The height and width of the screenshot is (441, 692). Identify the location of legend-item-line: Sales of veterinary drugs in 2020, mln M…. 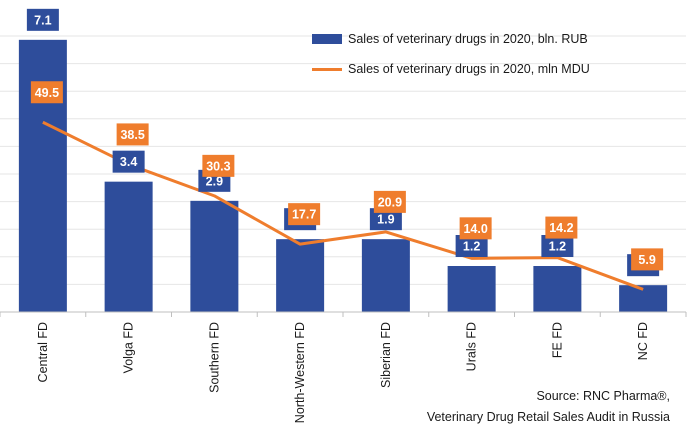
(451, 69).